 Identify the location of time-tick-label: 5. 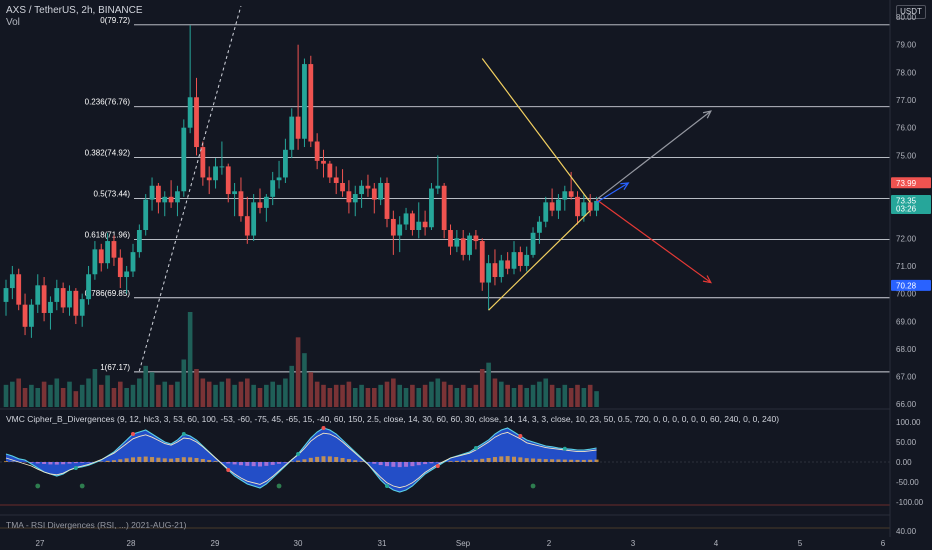
(800, 543).